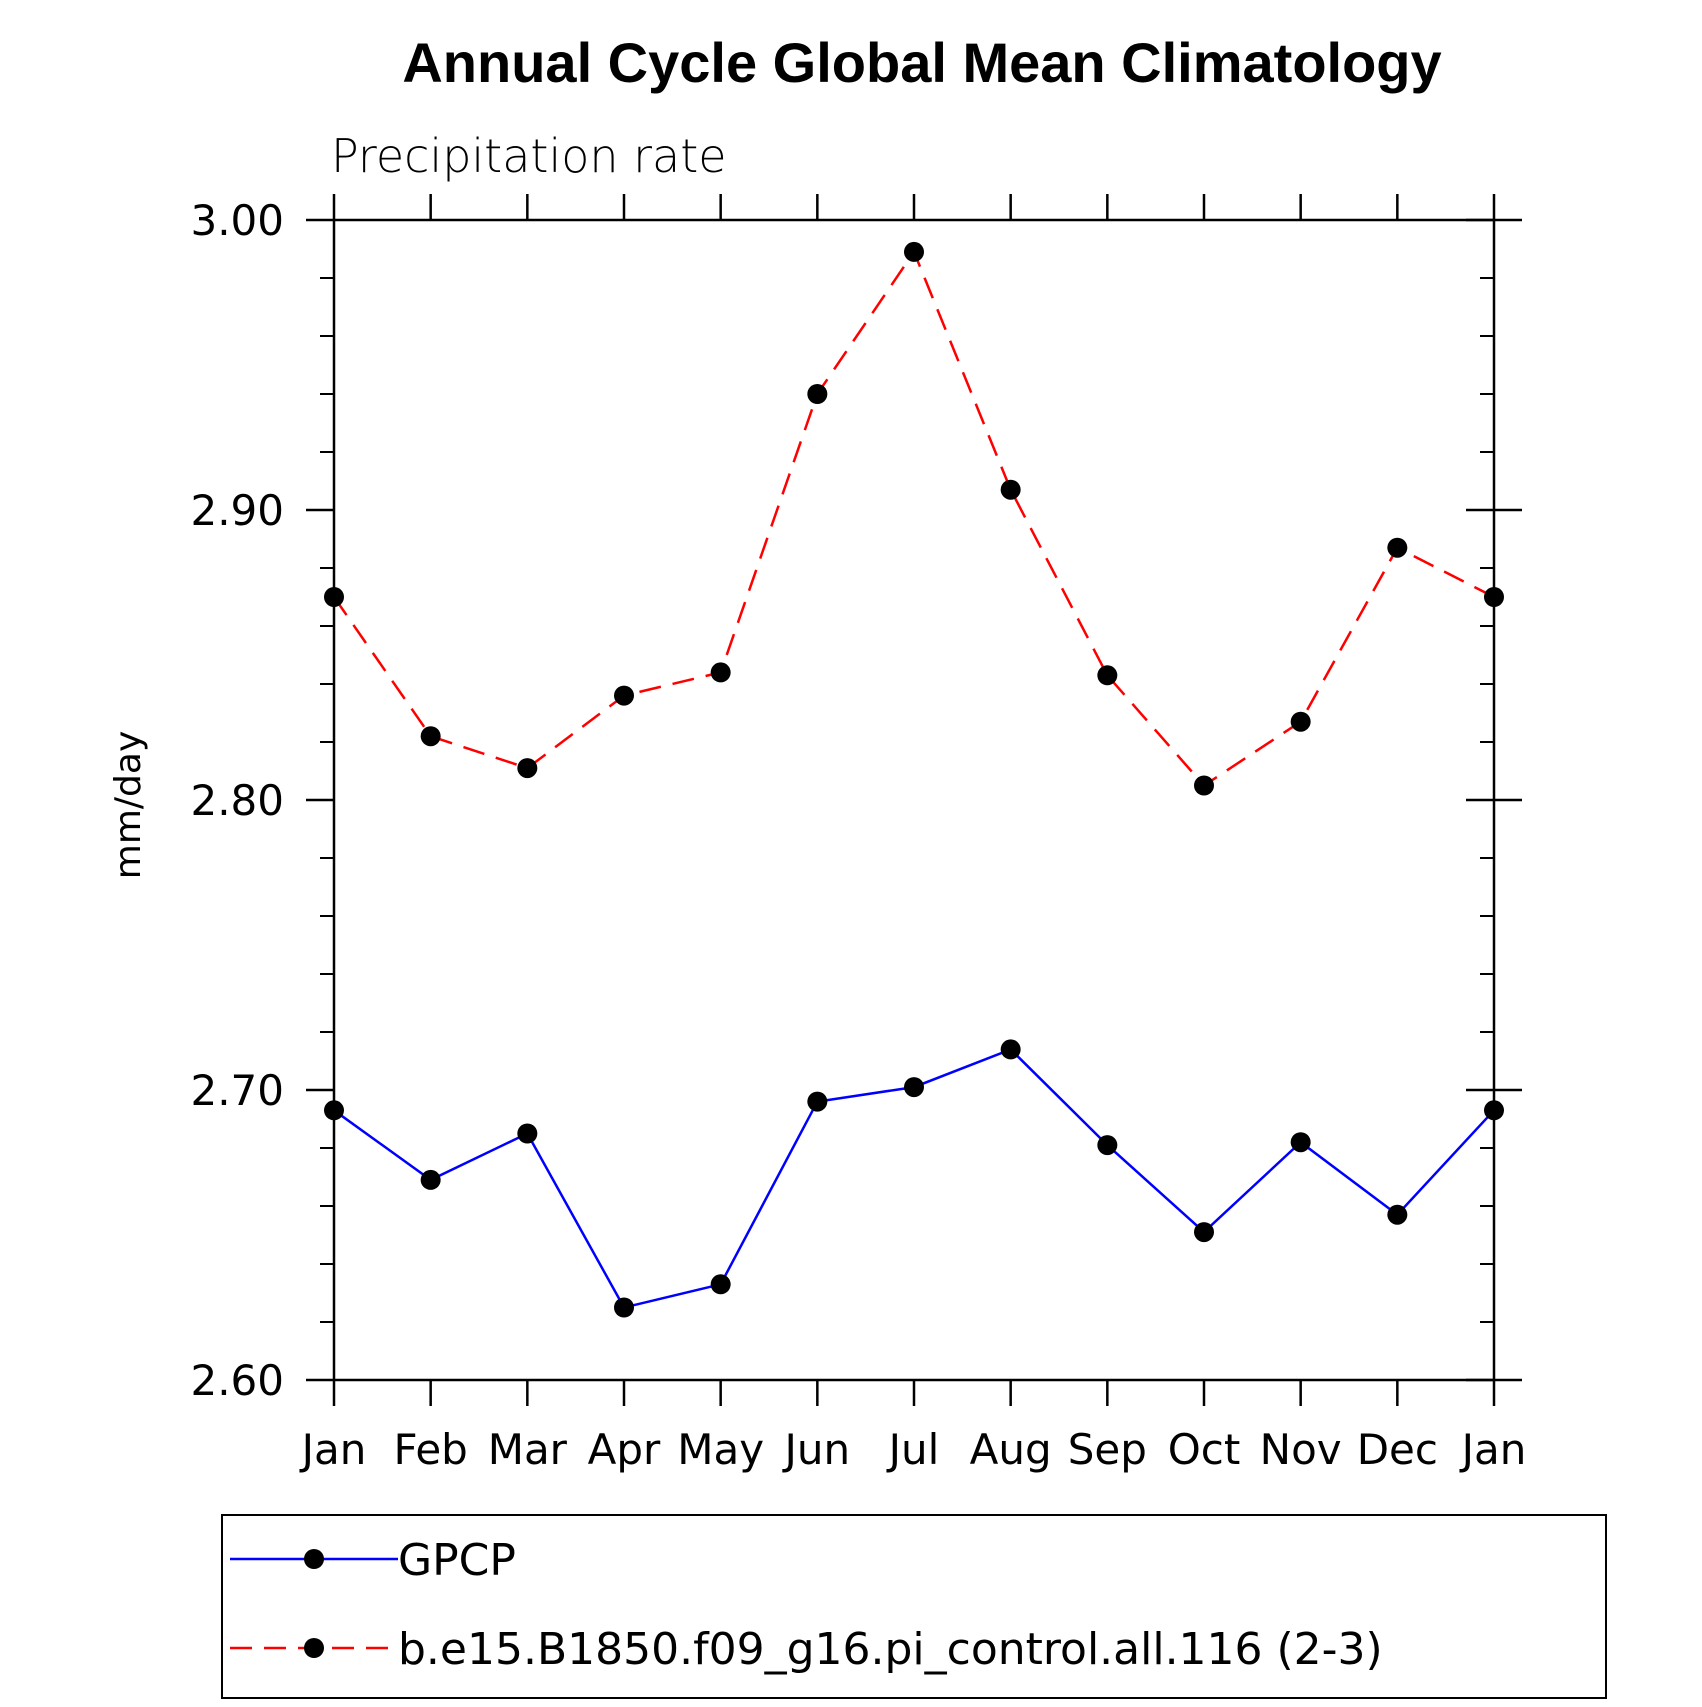 This screenshot has height=1707, width=1702. Describe the element at coordinates (528, 1449) in the screenshot. I see `x-tick-label: Mar` at that location.